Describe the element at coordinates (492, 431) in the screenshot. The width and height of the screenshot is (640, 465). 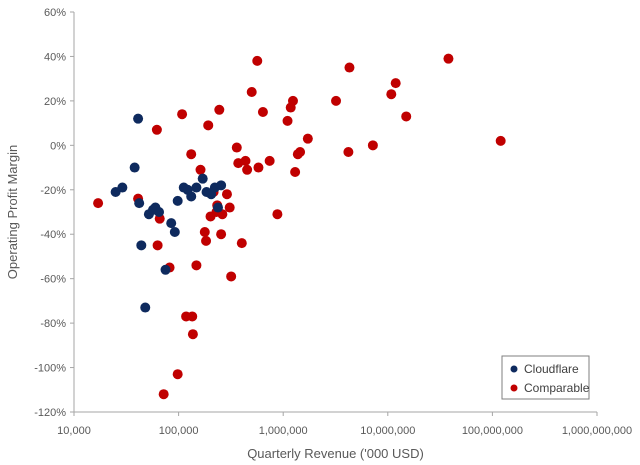
I see `x-tick-label: 100,000,000` at that location.